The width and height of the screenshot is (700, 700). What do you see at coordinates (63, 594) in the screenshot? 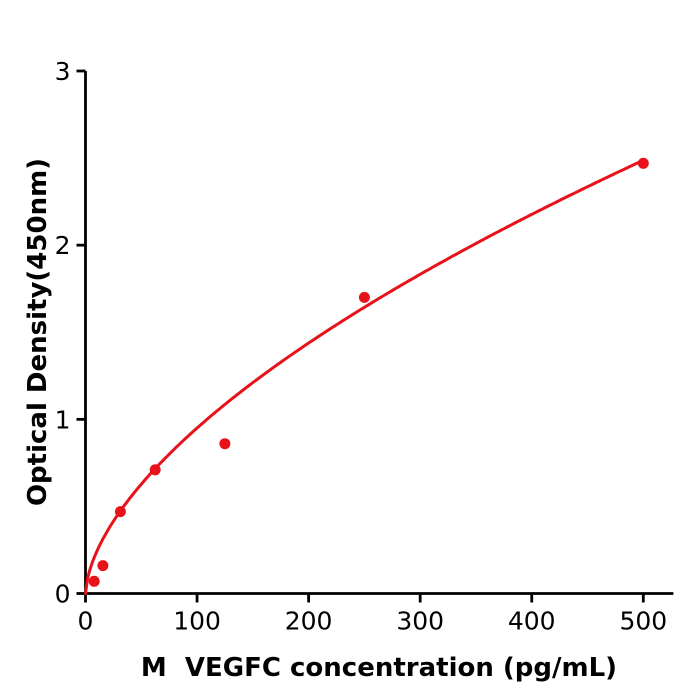
I see `y-tick-label: 0` at bounding box center [63, 594].